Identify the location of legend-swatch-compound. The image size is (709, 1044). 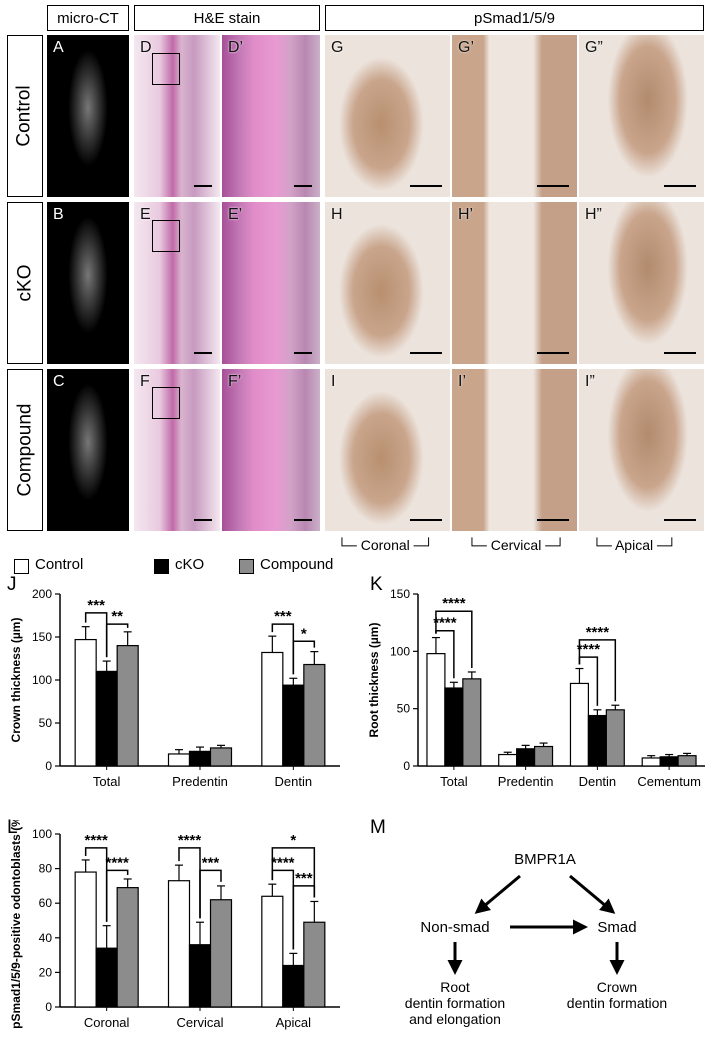
(246, 566).